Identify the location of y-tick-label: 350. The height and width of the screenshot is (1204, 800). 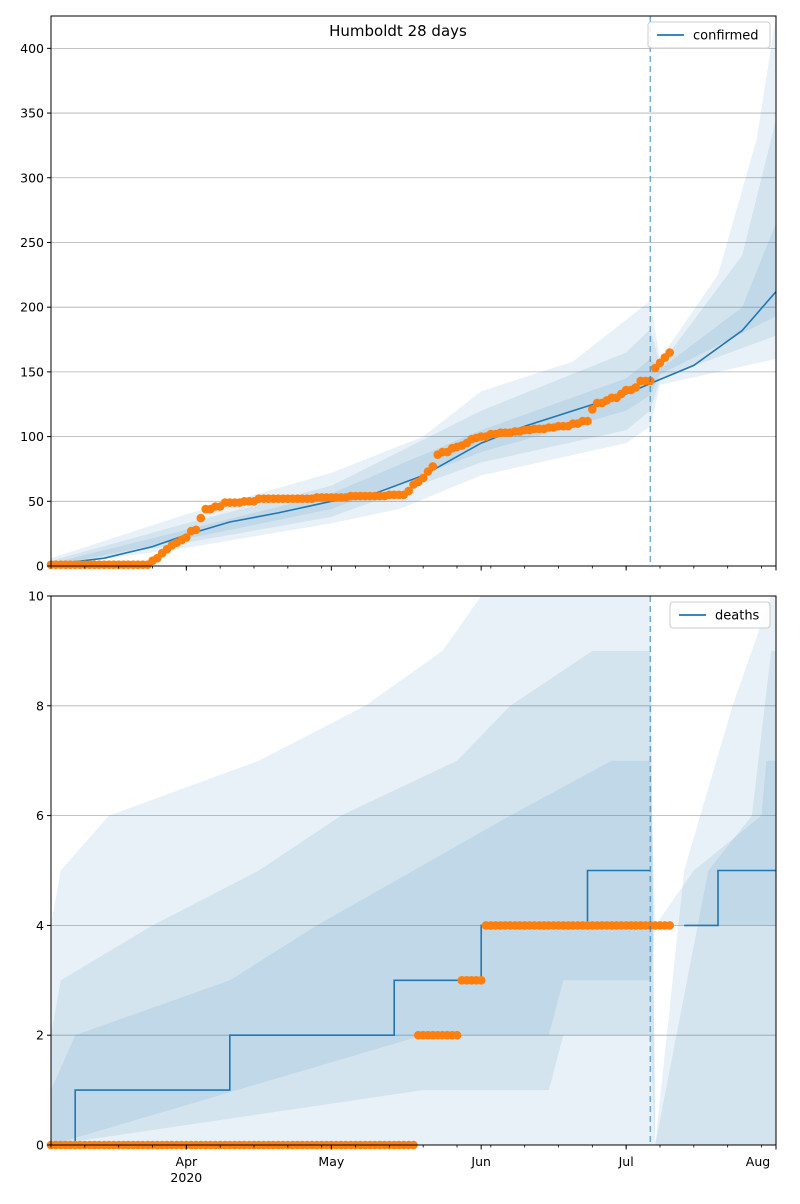
(32, 113).